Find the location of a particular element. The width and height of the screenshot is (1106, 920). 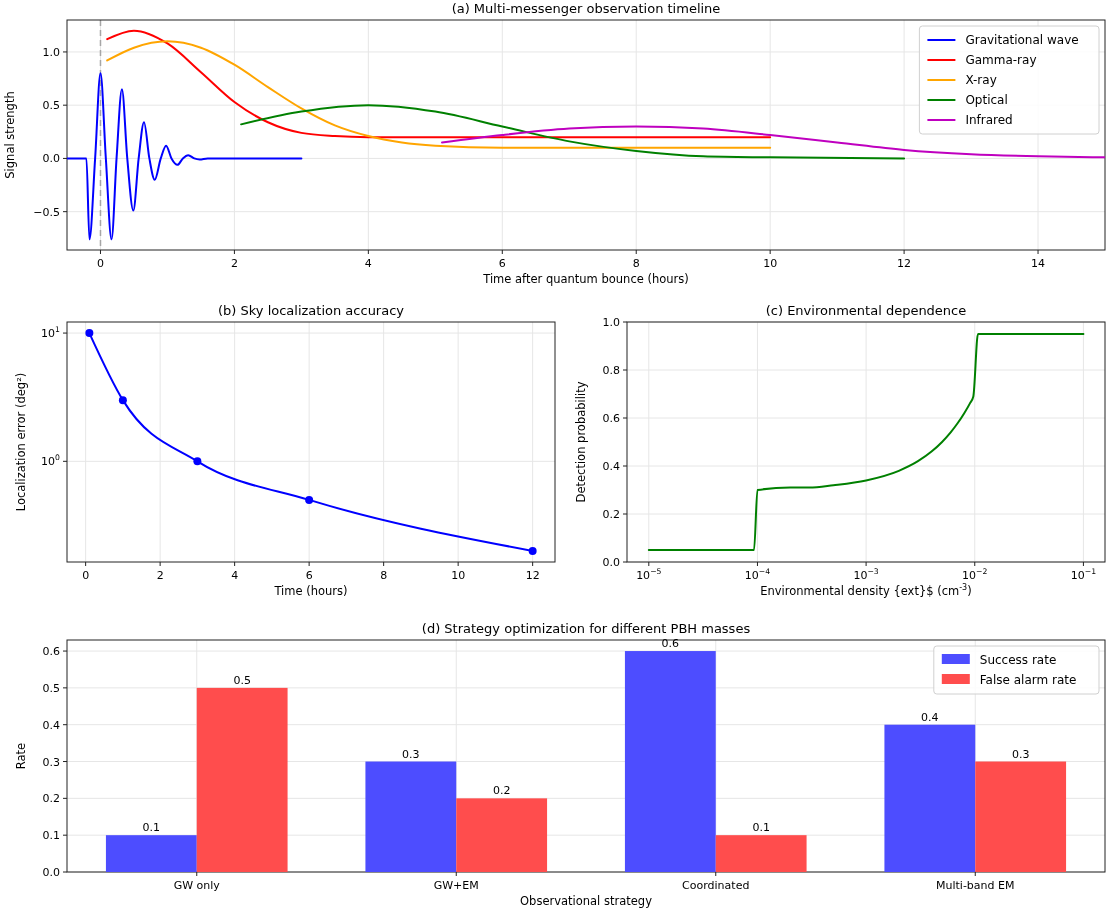

legend-label: Infrared is located at coordinates (989, 120).